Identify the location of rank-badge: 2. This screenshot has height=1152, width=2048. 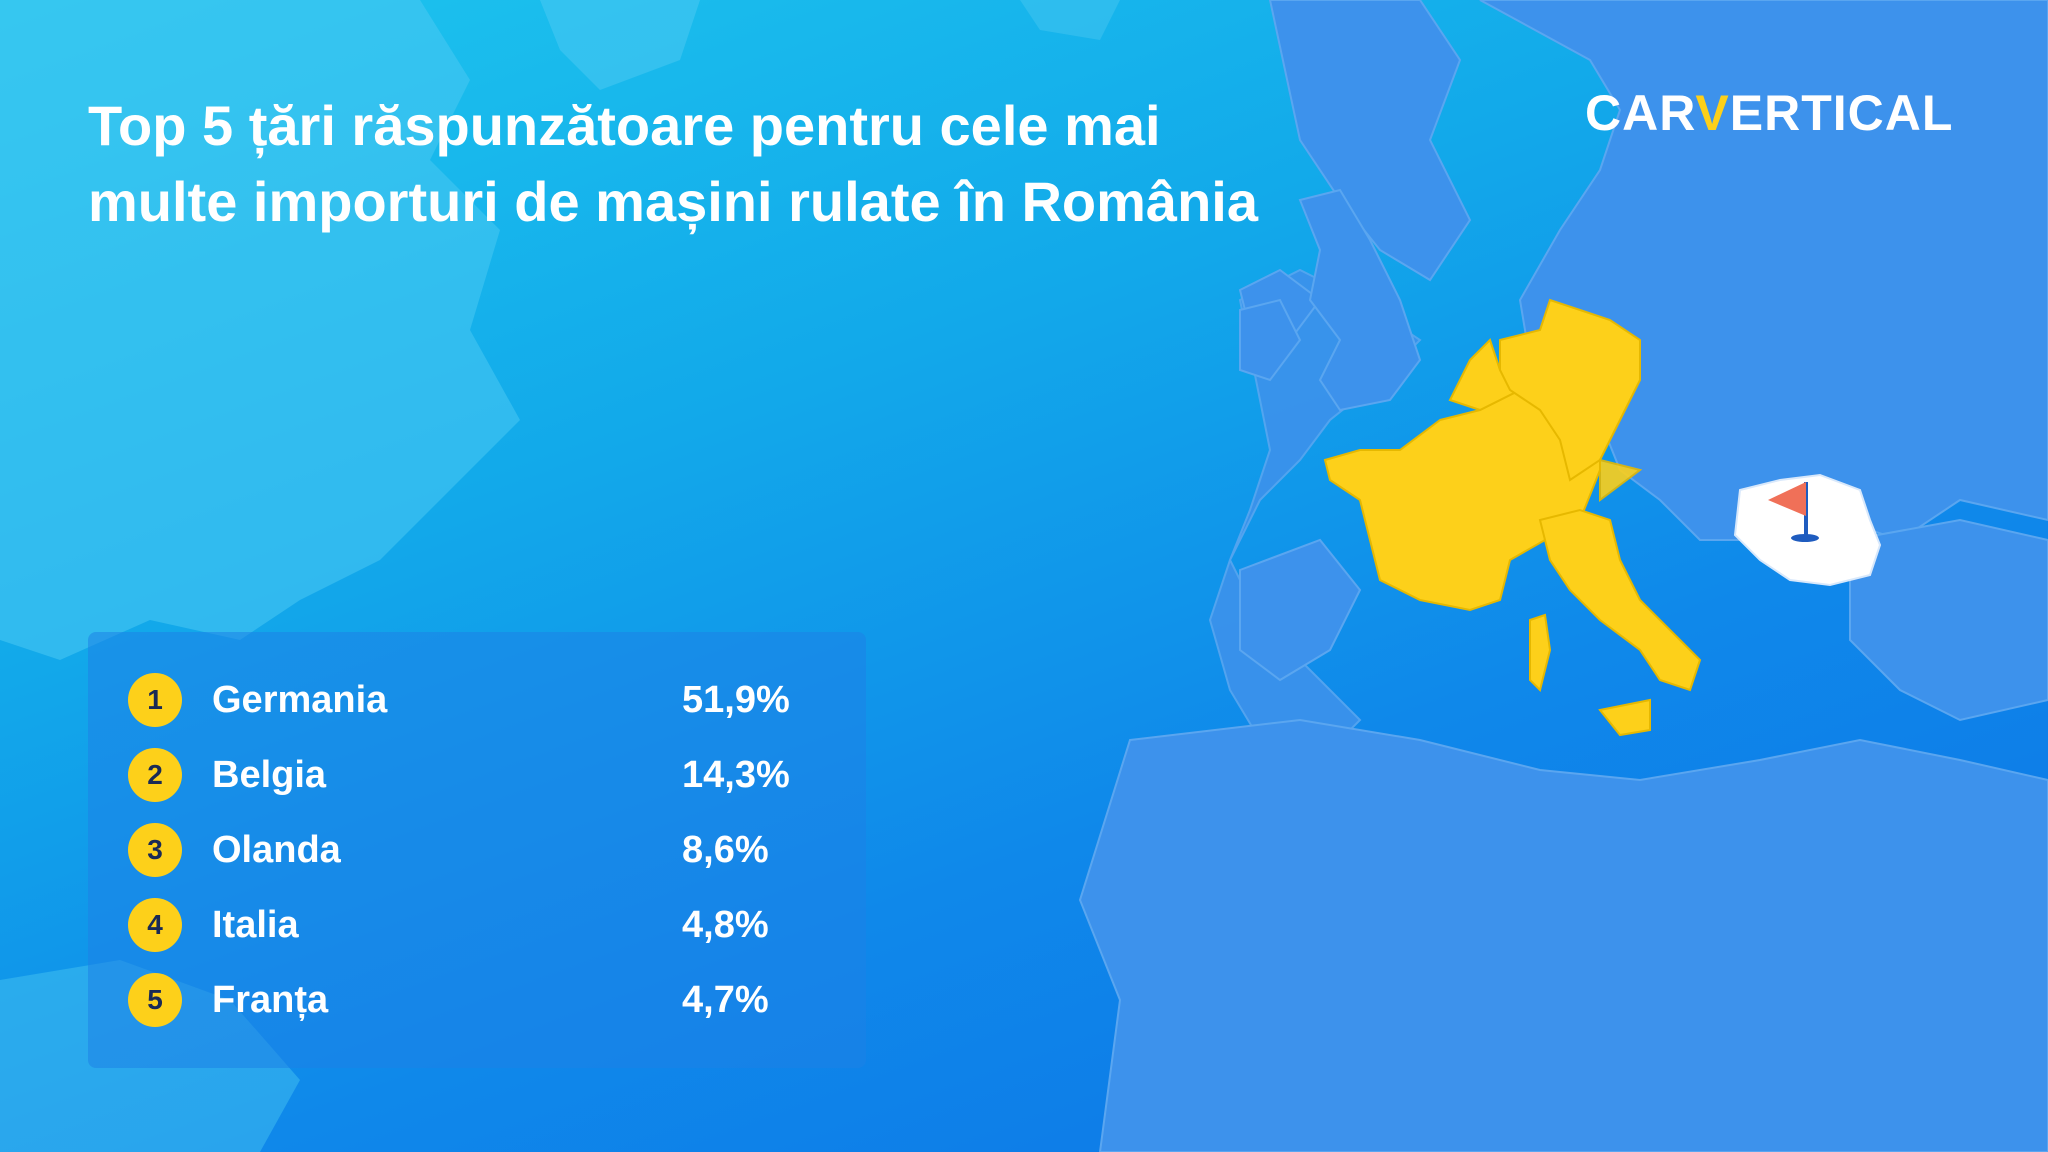
(155, 775).